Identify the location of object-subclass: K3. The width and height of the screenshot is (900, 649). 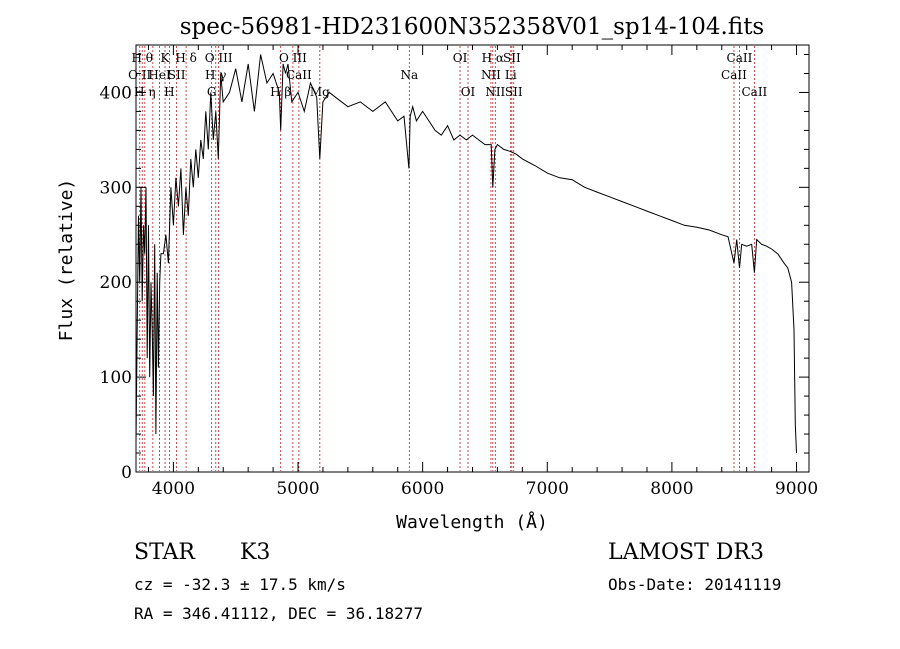
(255, 552).